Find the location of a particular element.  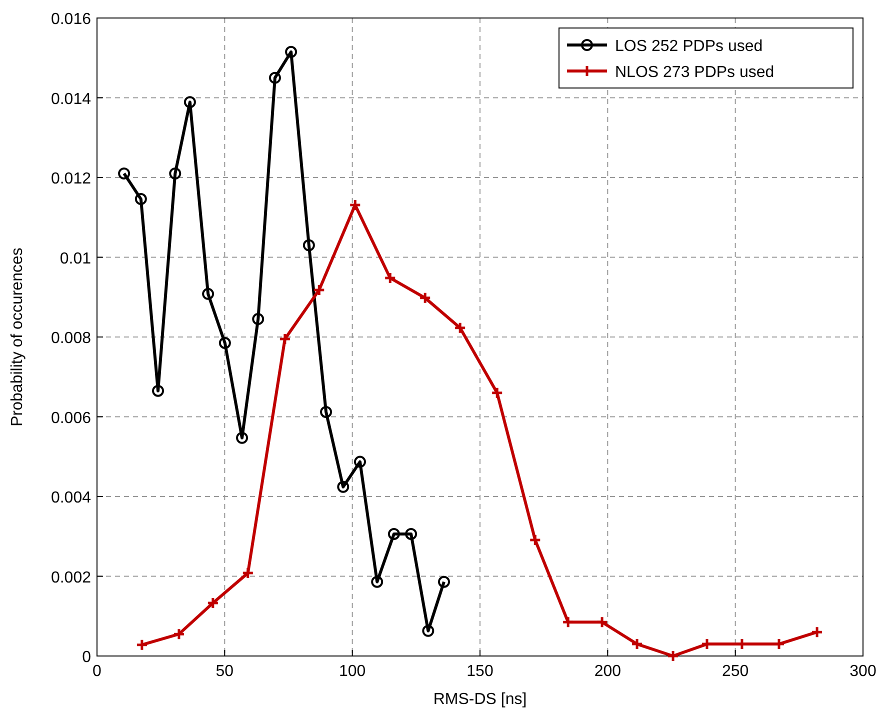

y-axis-title: Probability of occurences is located at coordinates (17, 337).